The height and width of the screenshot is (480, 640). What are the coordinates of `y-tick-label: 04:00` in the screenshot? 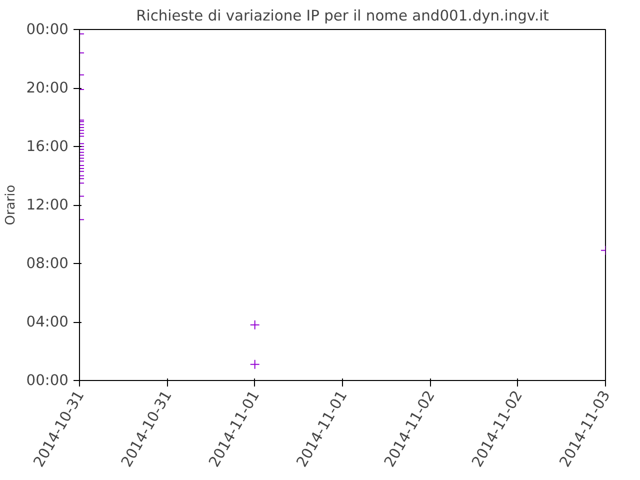 It's located at (47, 322).